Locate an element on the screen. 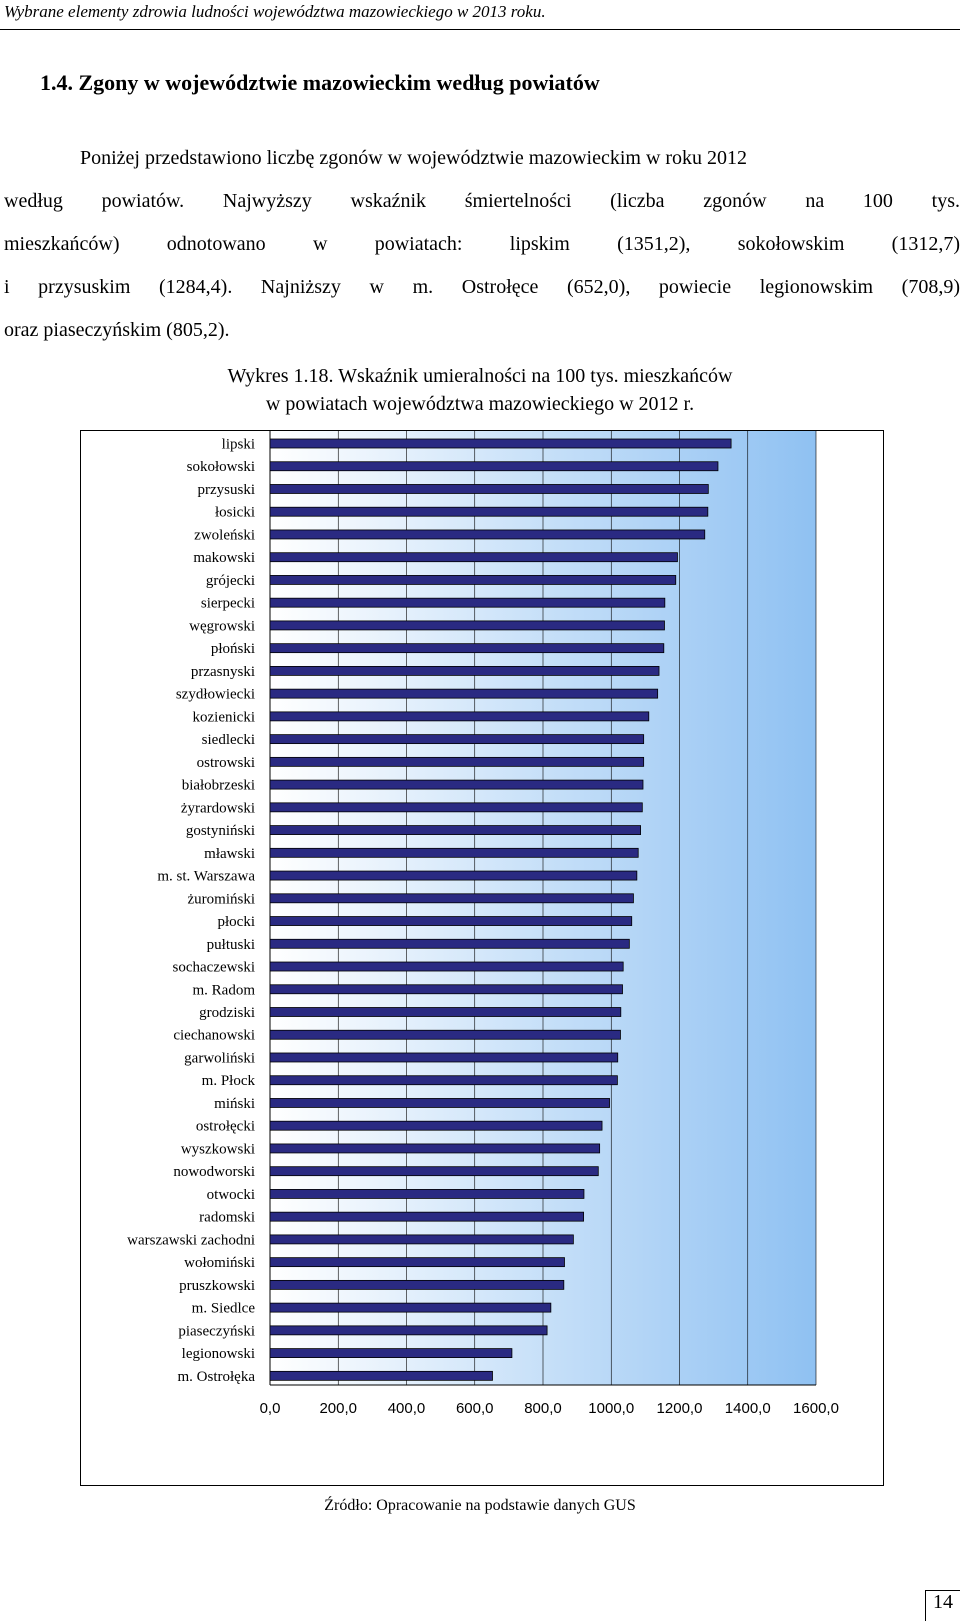  x-tick-label-5: 1000,0 is located at coordinates (611, 1408).